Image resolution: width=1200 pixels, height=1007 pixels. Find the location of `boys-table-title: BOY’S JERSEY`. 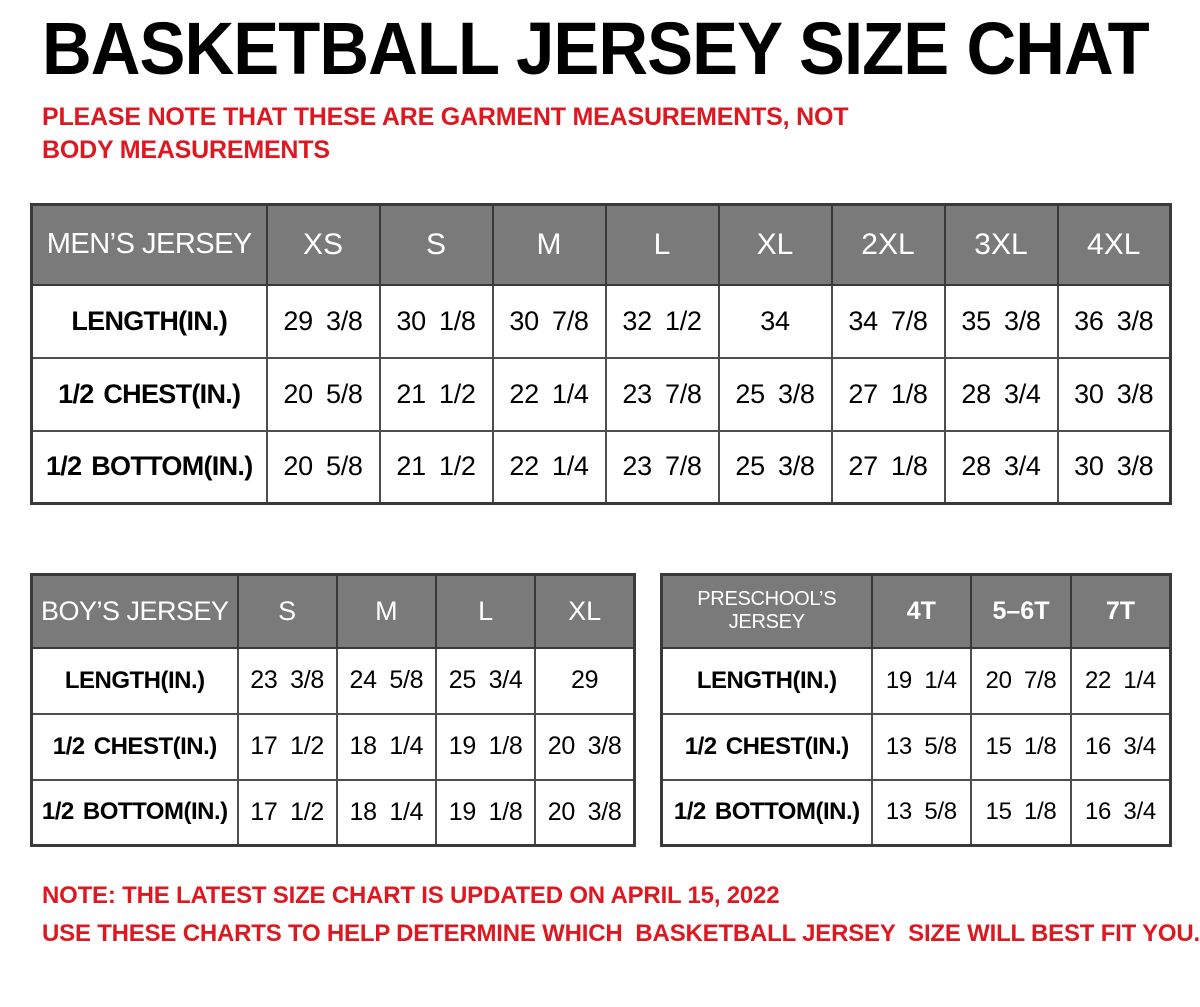

boys-table-title: BOY’S JERSEY is located at coordinates (134, 611).